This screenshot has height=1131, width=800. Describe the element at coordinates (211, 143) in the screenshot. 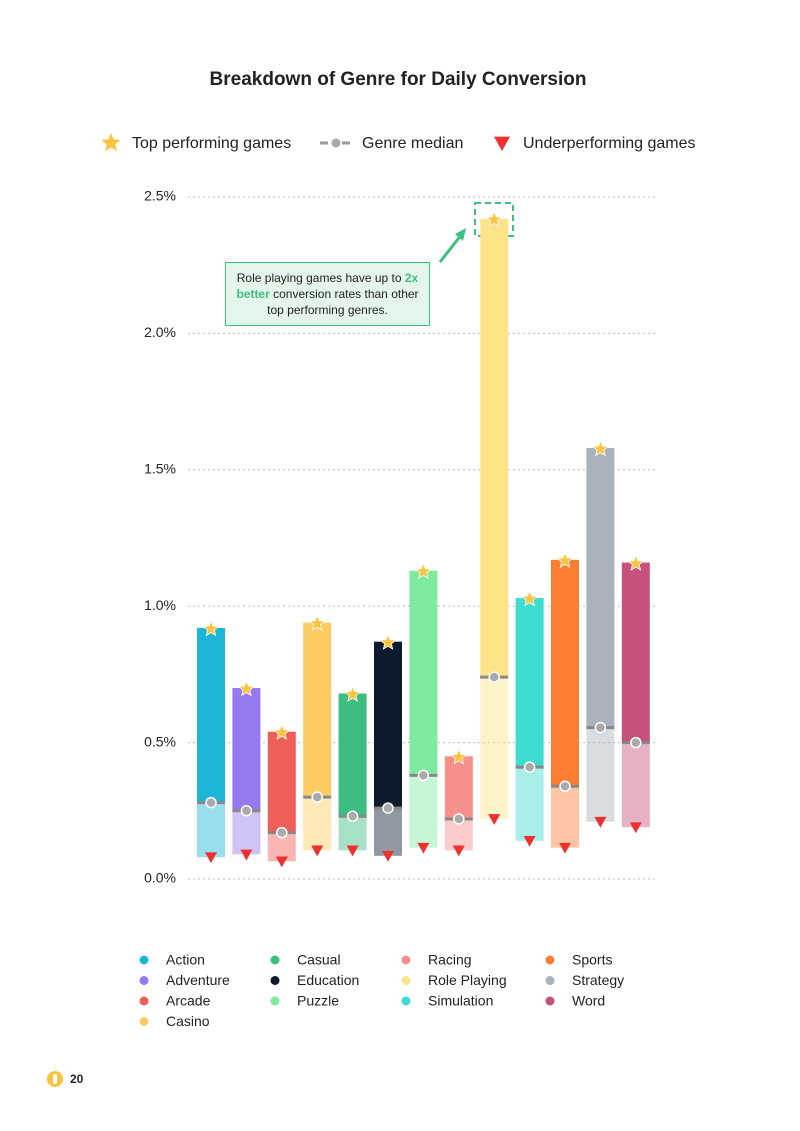

I see `legend-label: Top performing games` at that location.